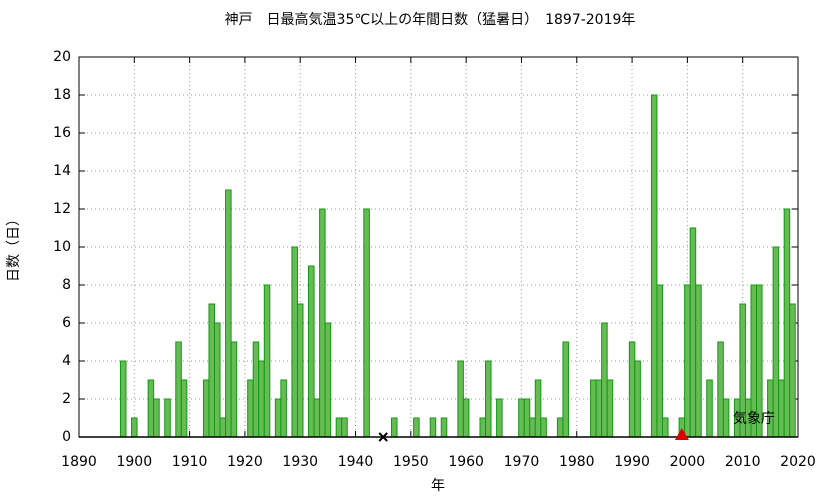  What do you see at coordinates (14, 247) in the screenshot?
I see `y-axis-label: 日数（日）` at bounding box center [14, 247].